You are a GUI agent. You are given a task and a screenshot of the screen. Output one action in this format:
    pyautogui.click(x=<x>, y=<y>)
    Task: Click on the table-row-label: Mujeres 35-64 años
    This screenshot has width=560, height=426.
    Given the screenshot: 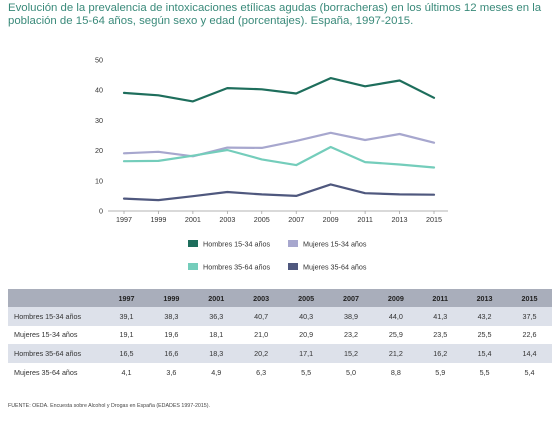 What is the action you would take?
    pyautogui.click(x=46, y=372)
    